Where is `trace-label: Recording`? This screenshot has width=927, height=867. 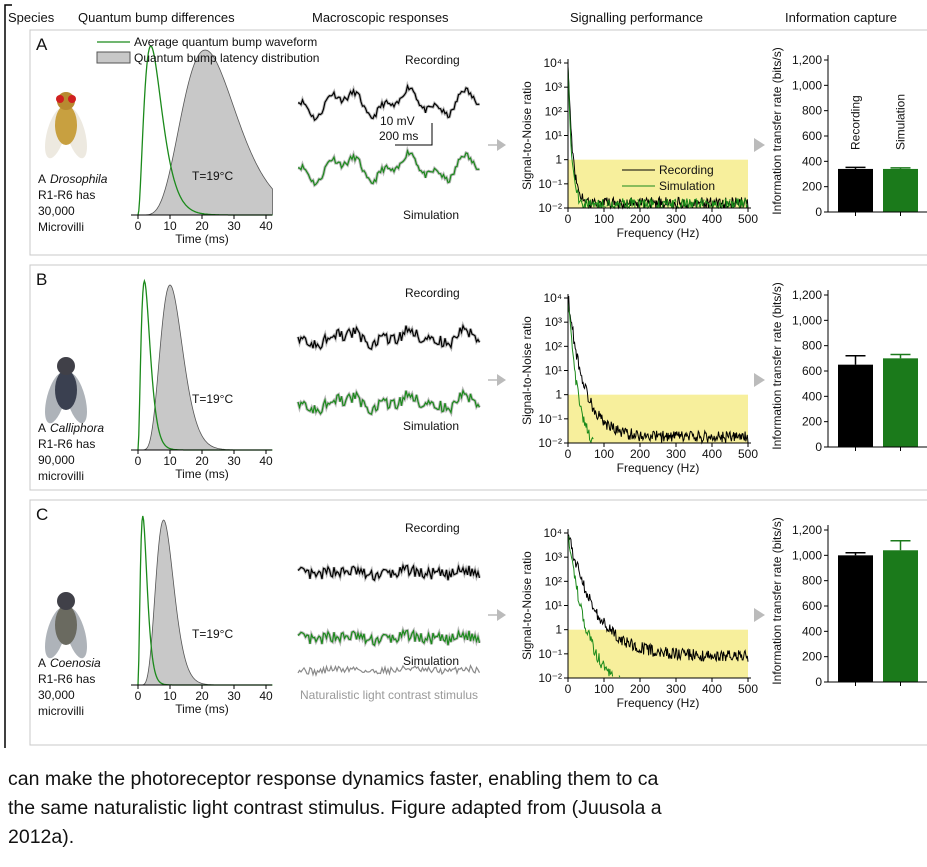 trace-label: Recording is located at coordinates (432, 293).